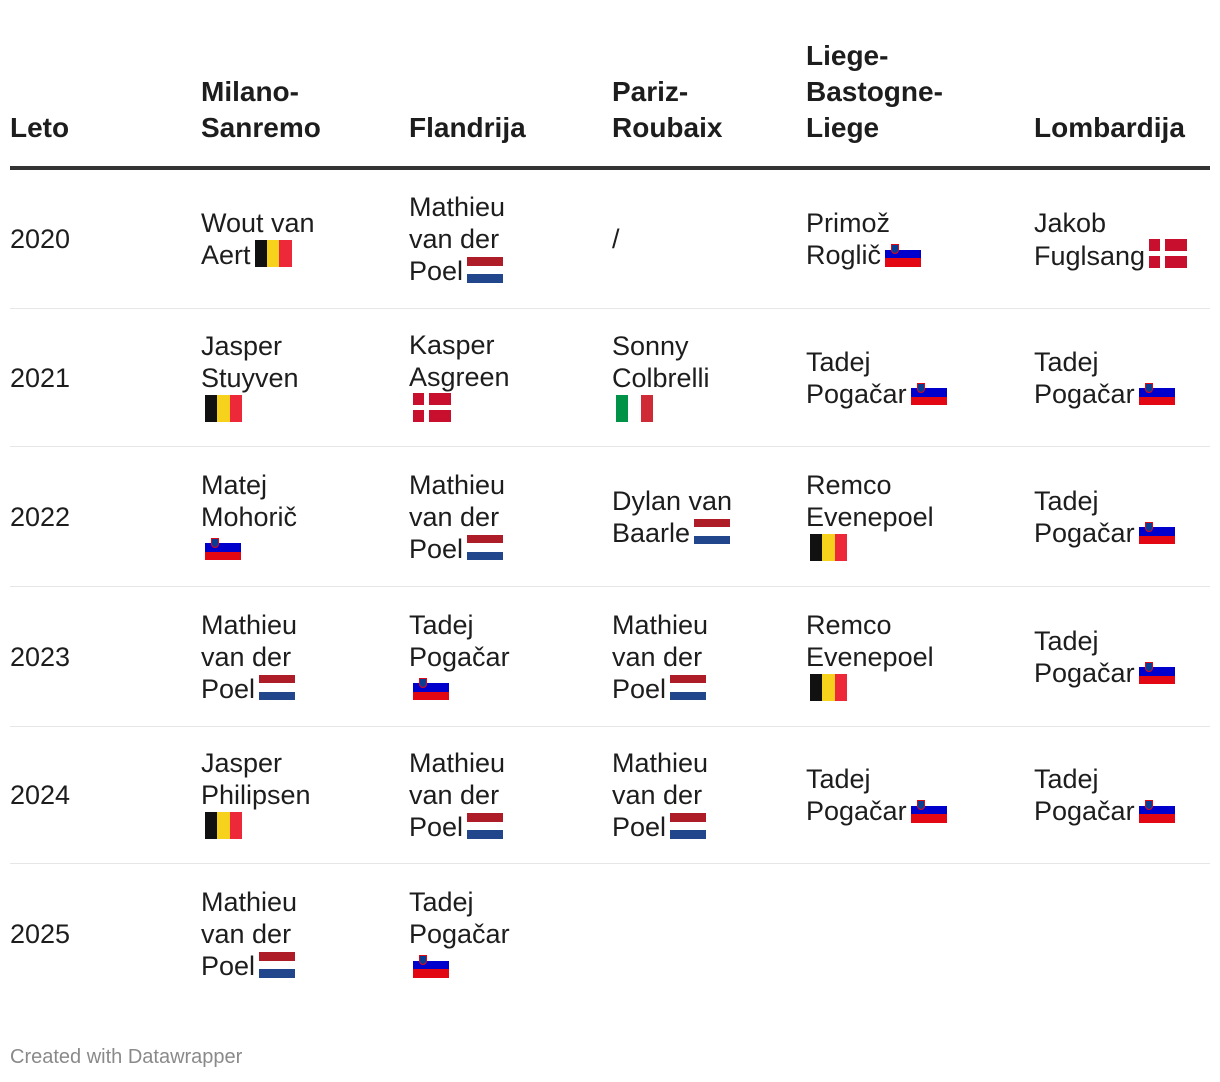 This screenshot has height=1082, width=1220. I want to click on winner-cell: Jakob Fuglsang, so click(1122, 239).